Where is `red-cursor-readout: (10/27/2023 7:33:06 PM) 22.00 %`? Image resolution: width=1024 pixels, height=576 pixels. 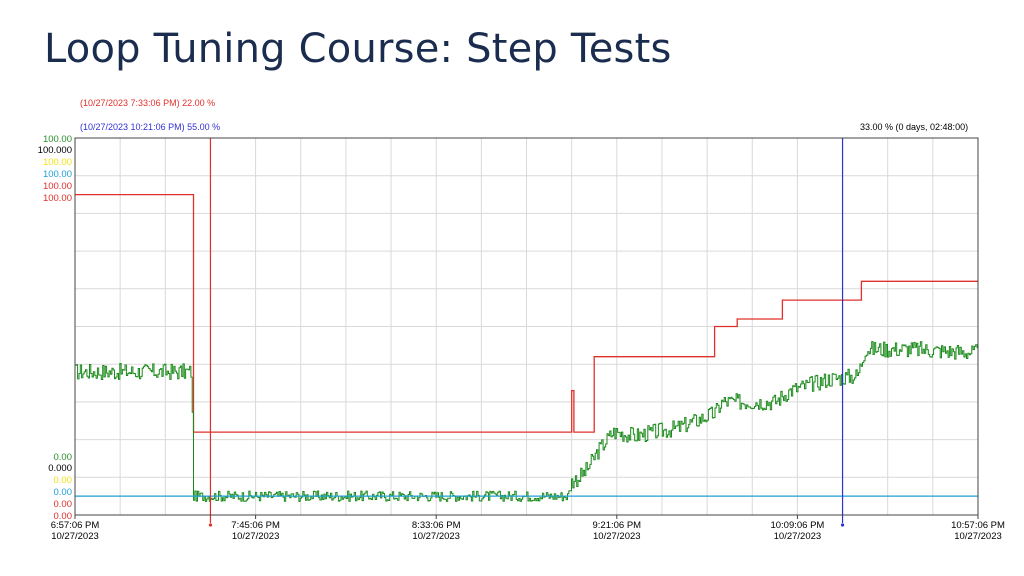
red-cursor-readout: (10/27/2023 7:33:06 PM) 22.00 % is located at coordinates (147, 103).